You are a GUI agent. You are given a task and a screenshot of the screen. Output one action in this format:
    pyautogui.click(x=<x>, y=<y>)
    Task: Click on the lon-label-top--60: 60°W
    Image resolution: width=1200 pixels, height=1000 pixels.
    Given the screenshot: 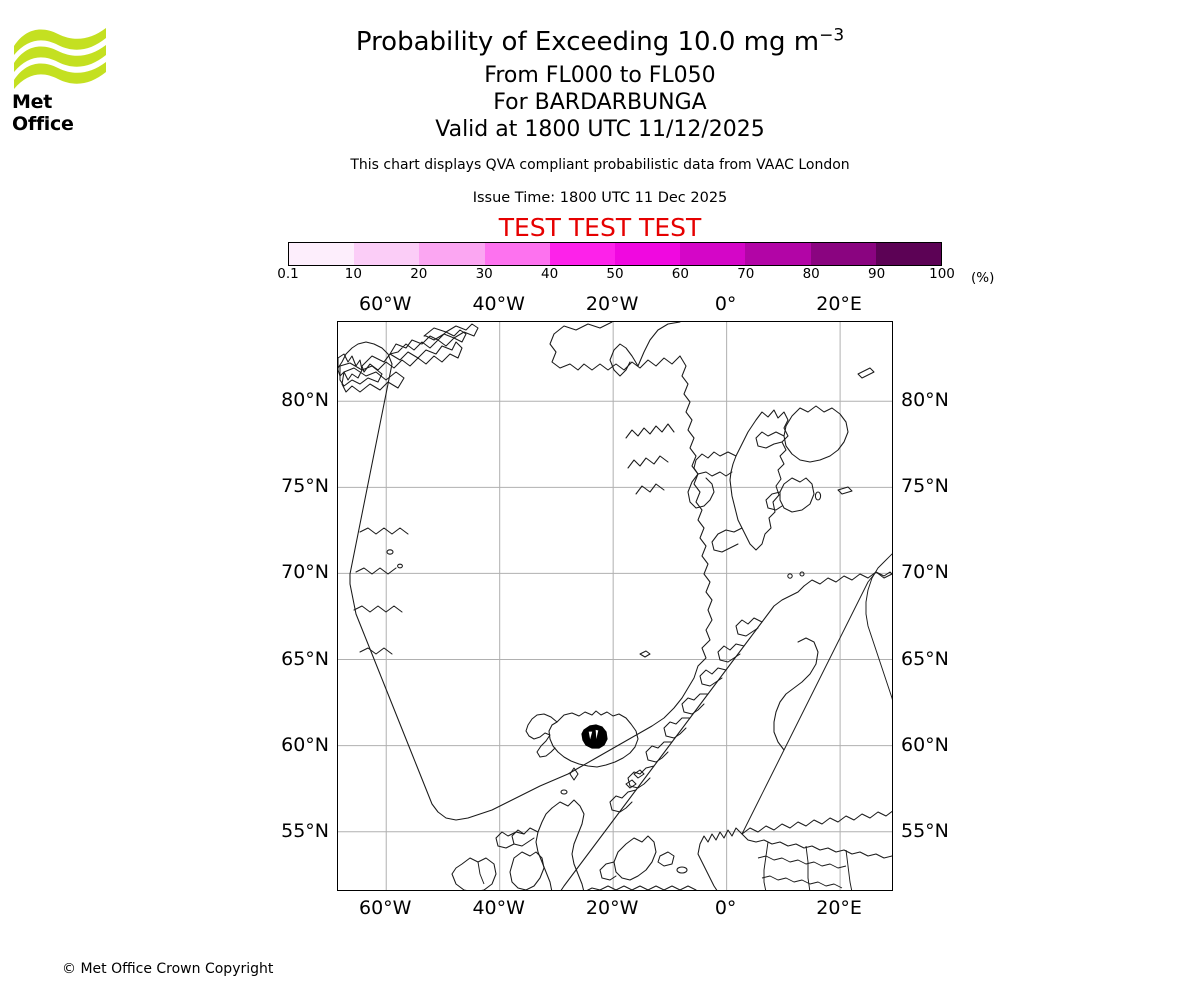 What is the action you would take?
    pyautogui.click(x=385, y=304)
    